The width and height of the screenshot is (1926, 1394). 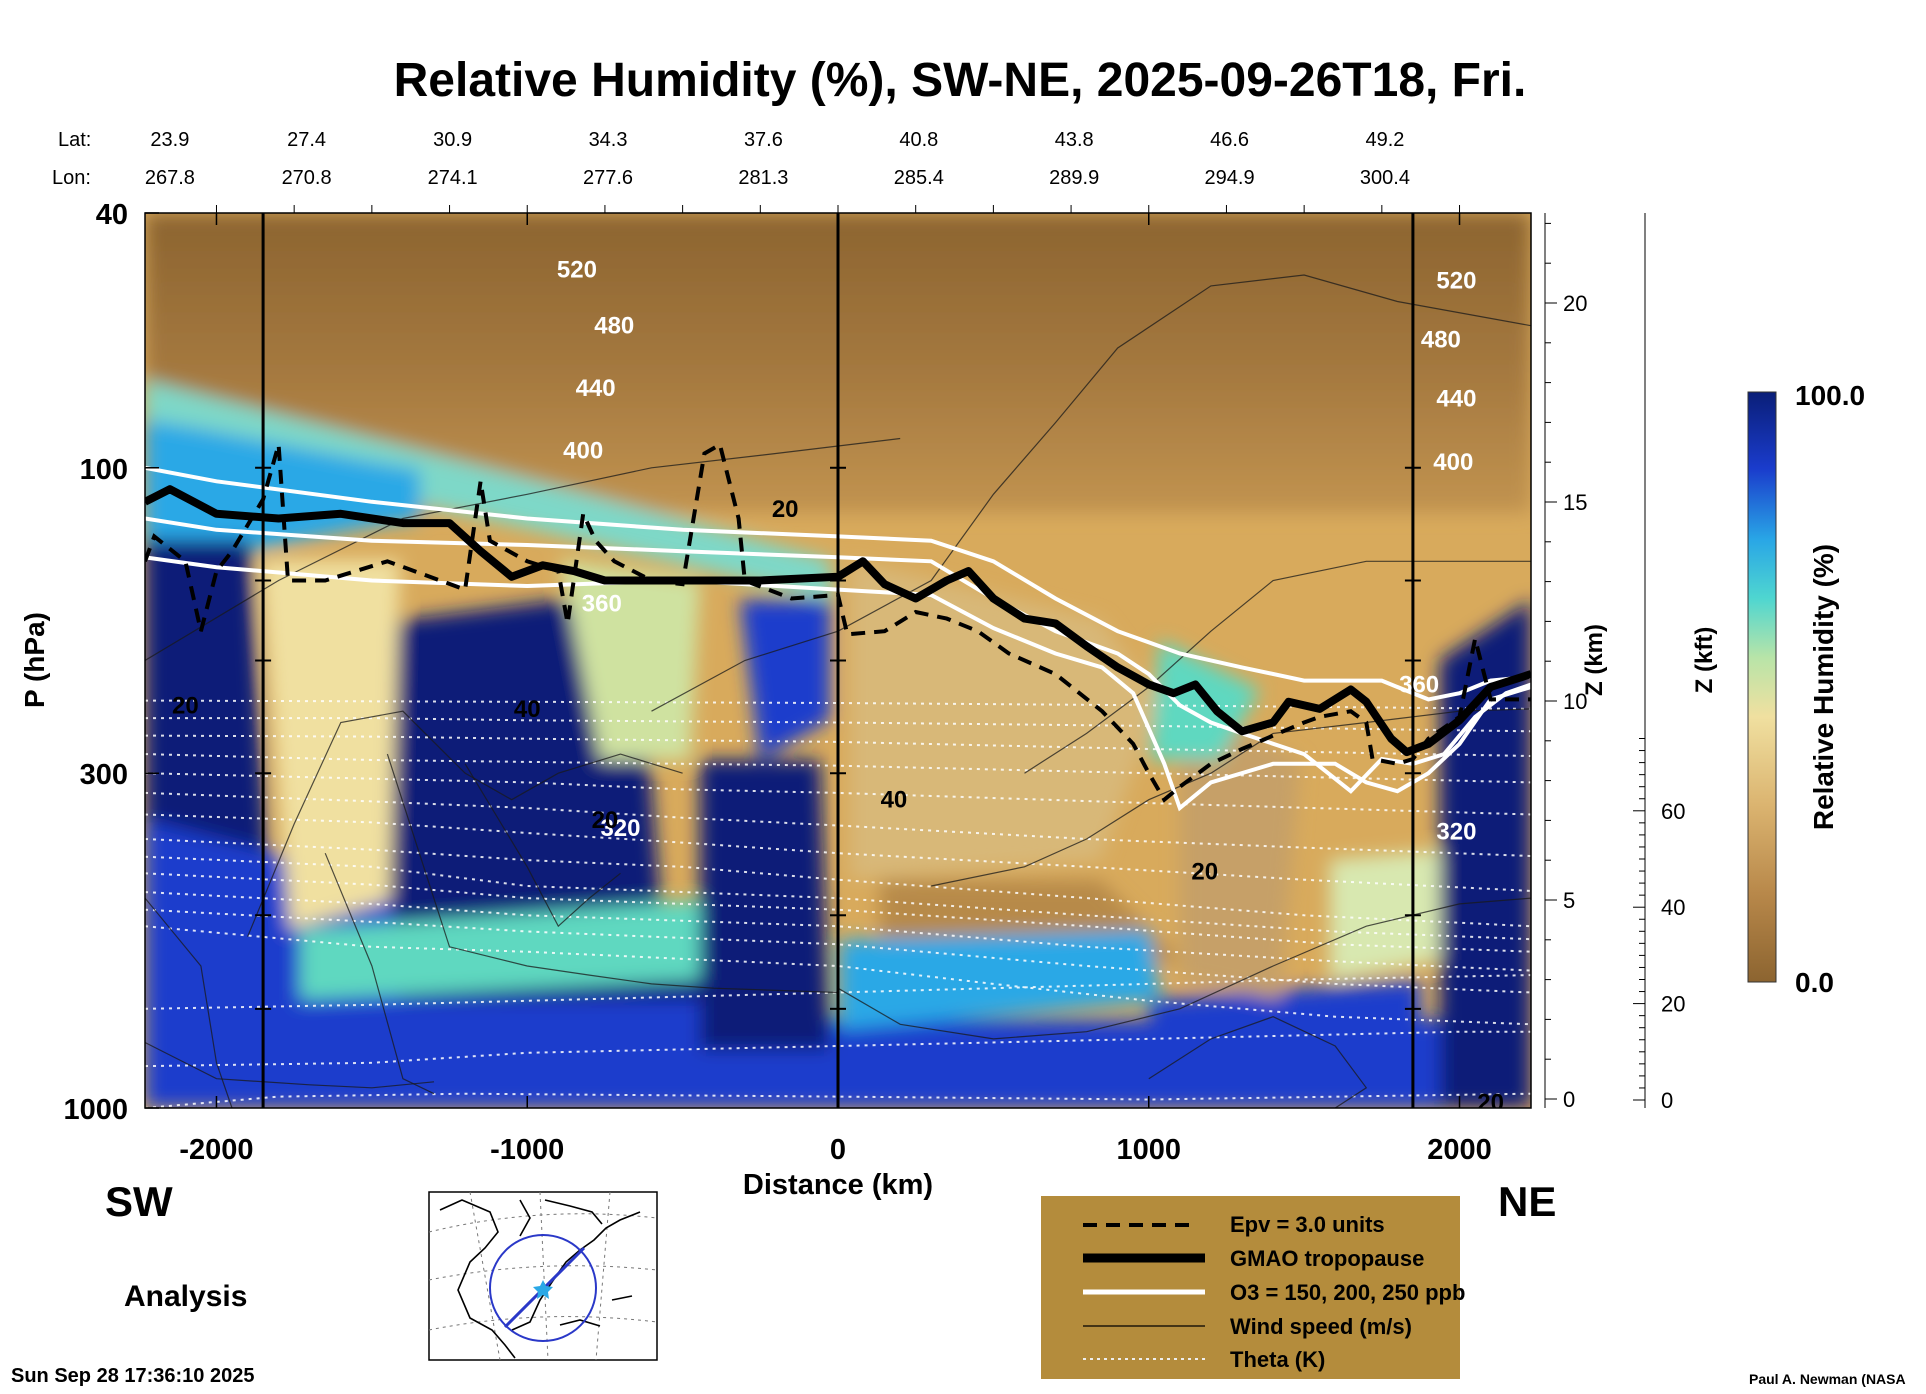 What do you see at coordinates (1456, 832) in the screenshot?
I see `theta-label: 320` at bounding box center [1456, 832].